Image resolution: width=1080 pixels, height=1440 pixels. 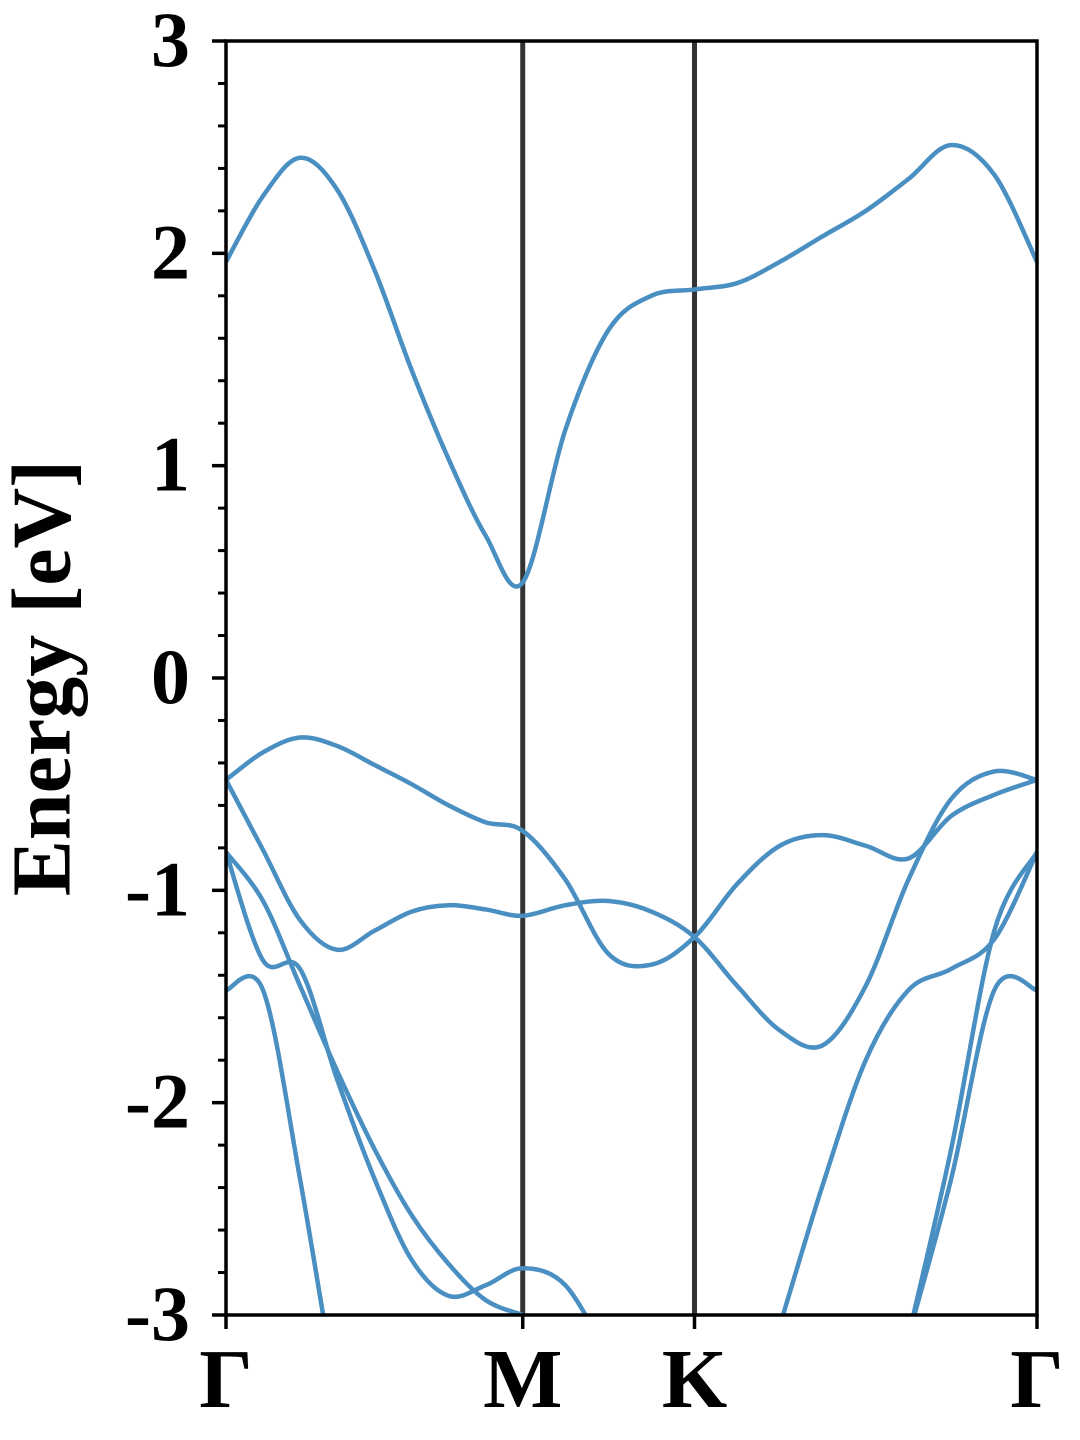 I want to click on y-tick-label: 0, so click(x=170, y=676).